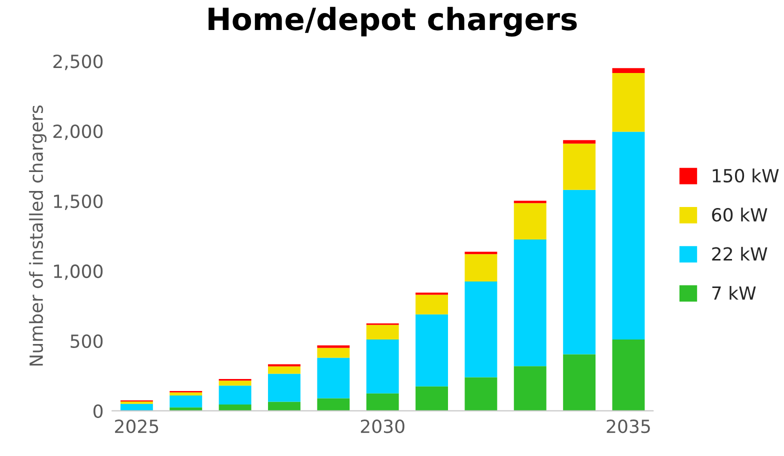 The width and height of the screenshot is (784, 456). I want to click on y-tick-label: 2,000, so click(78, 132).